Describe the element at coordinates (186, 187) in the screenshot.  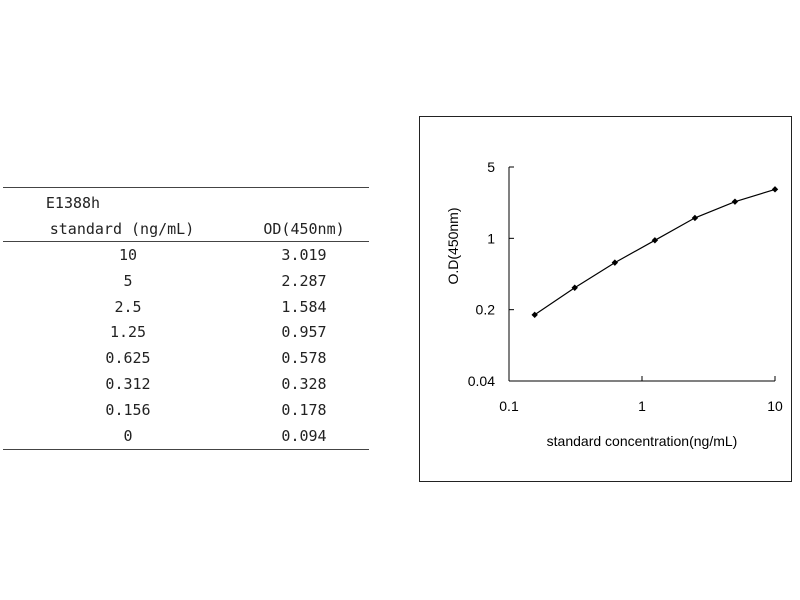
I see `table-top-rule` at that location.